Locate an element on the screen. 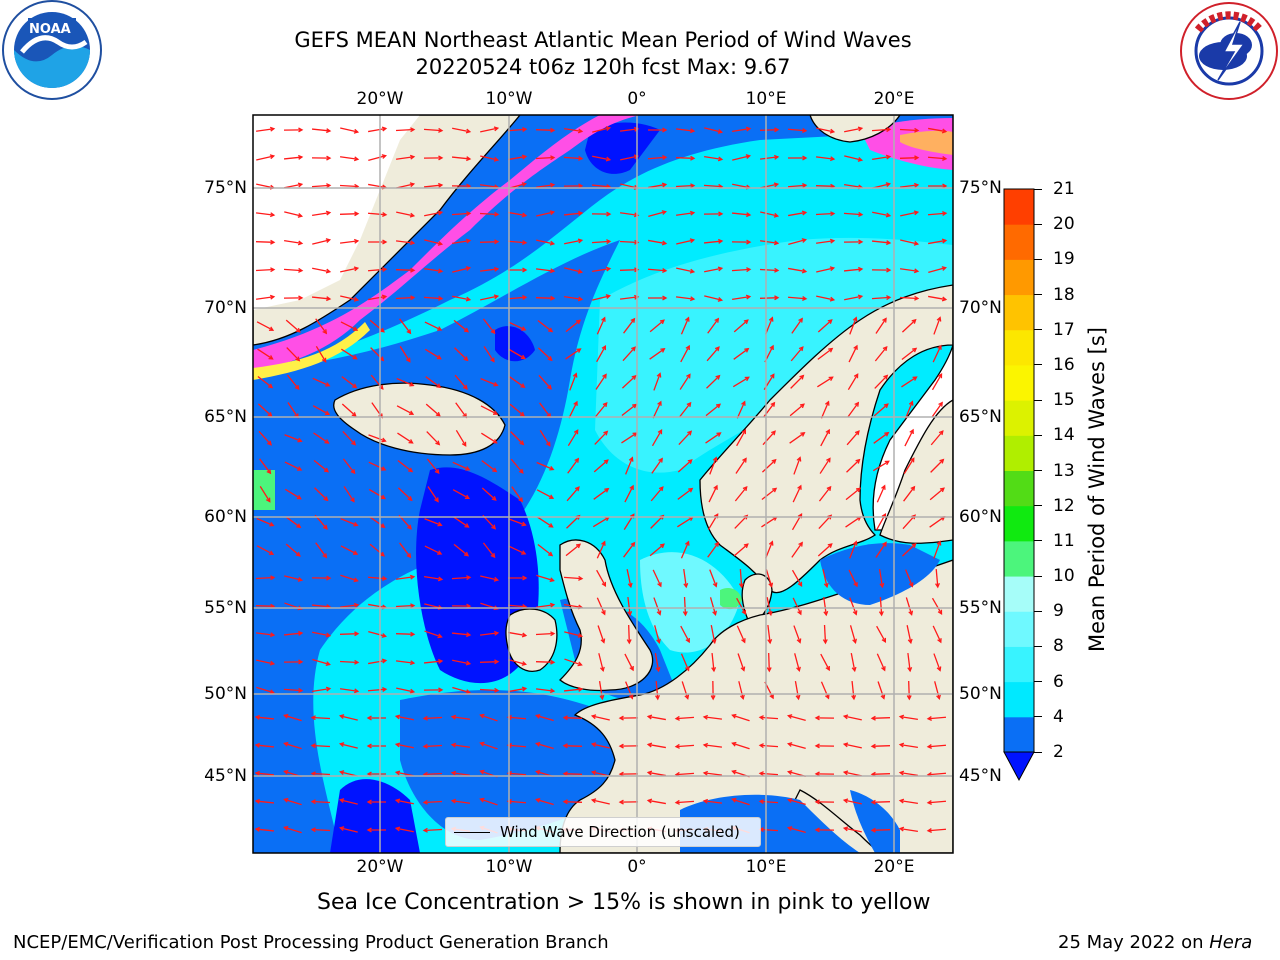 The image size is (1280, 960). colorbar-tick-label: 12 is located at coordinates (1064, 505).